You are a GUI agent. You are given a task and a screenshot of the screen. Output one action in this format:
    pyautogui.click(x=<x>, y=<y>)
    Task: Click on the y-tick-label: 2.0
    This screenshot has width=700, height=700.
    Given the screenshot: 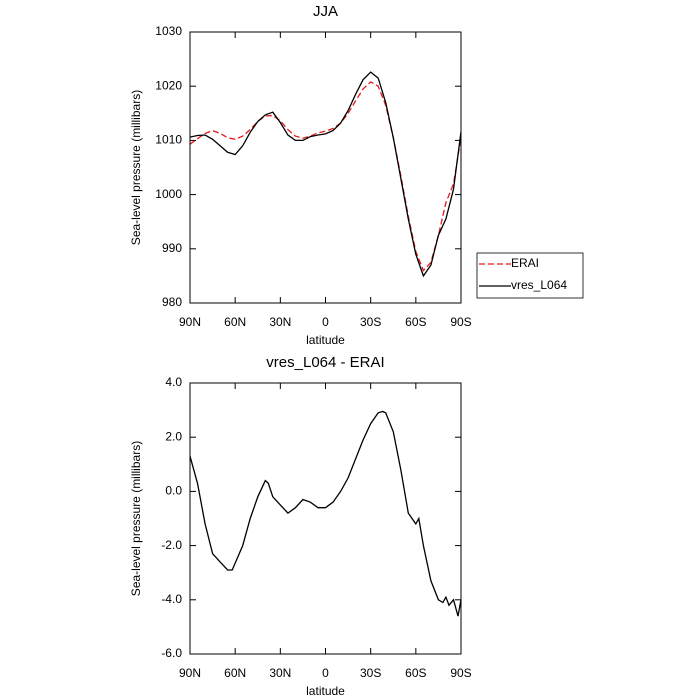 What is the action you would take?
    pyautogui.click(x=173, y=436)
    